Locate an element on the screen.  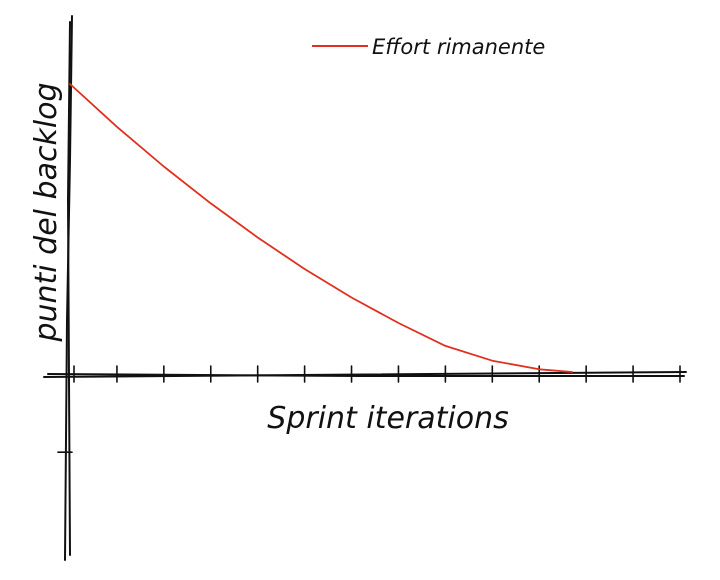
legend-label: Effort rimanente is located at coordinates (458, 47).